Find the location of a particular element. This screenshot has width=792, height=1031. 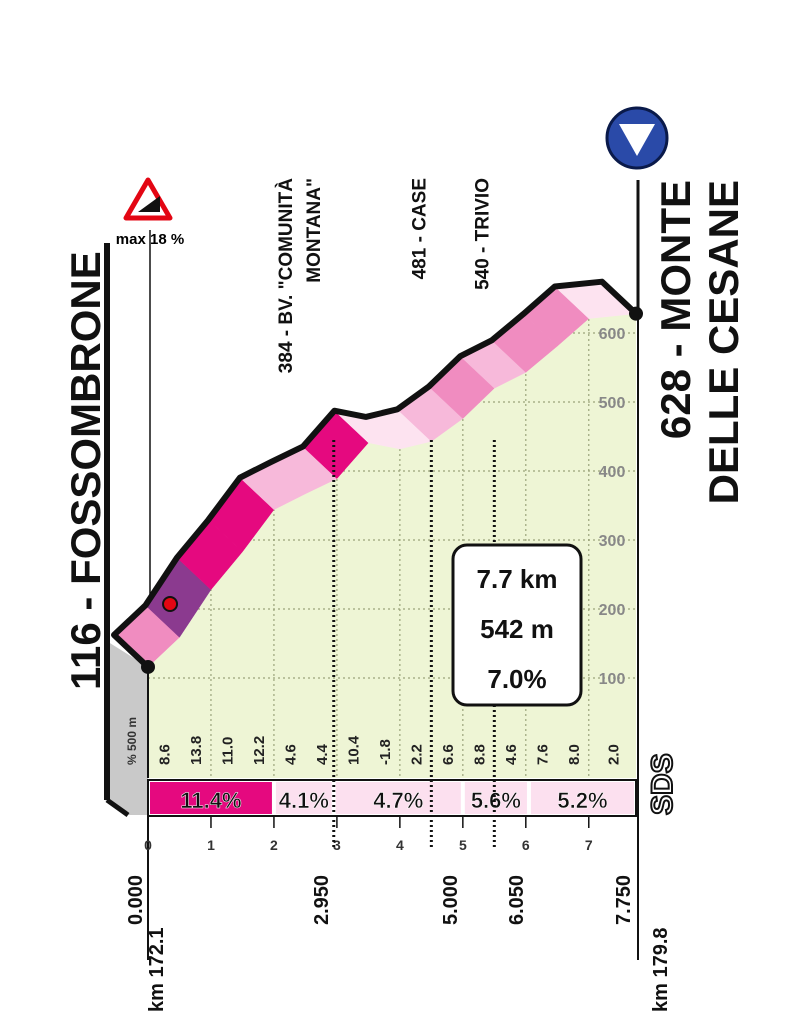

section-label: 4.7% is located at coordinates (398, 800).